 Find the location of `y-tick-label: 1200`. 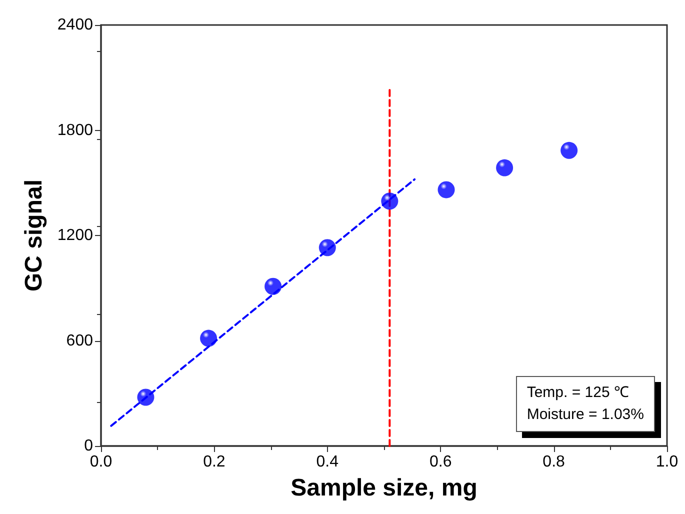

y-tick-label: 1200 is located at coordinates (75, 235).